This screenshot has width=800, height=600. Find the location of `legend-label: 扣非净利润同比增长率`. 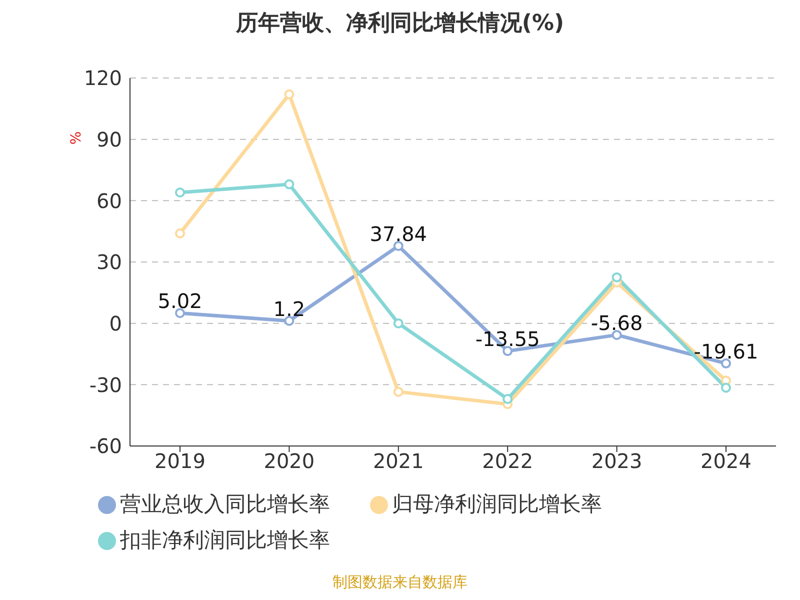

legend-label: 扣非净利润同比增长率 is located at coordinates (225, 540).